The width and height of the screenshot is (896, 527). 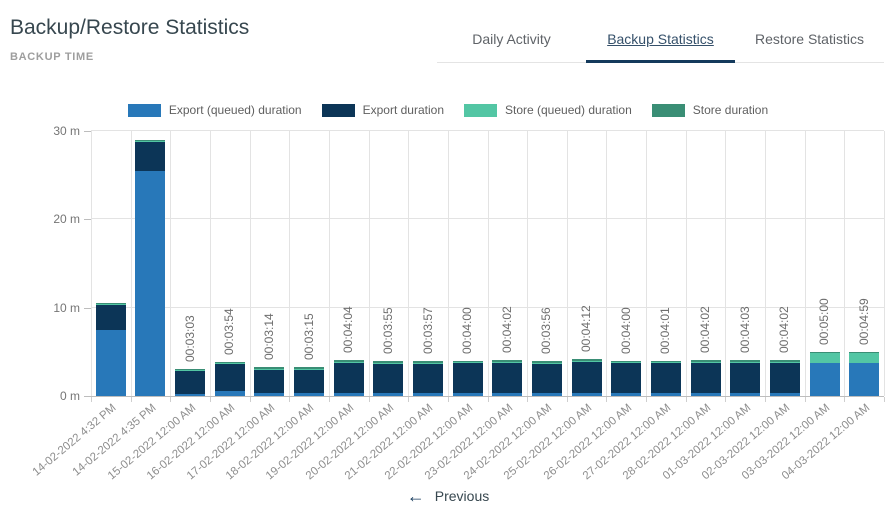 I want to click on legend-item-store-duration: Store duration, so click(x=709, y=110).